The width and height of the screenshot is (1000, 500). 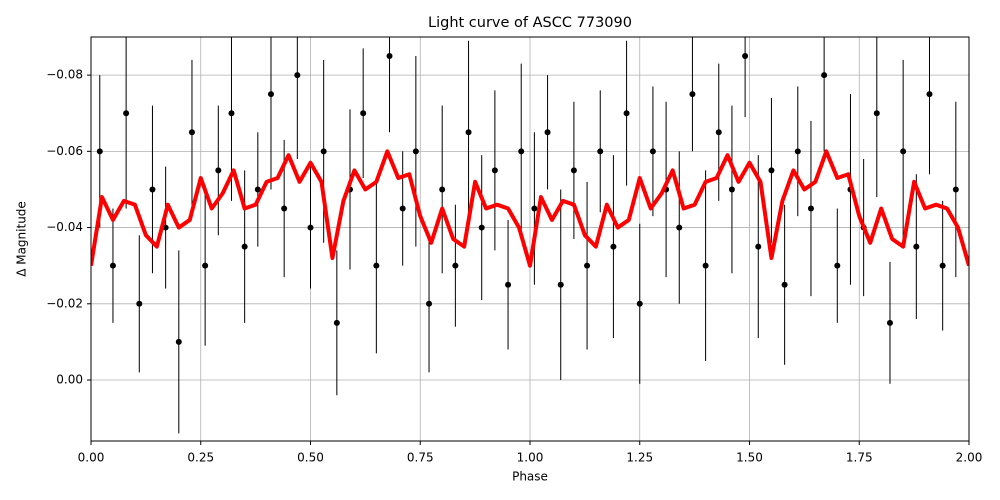 What do you see at coordinates (64, 303) in the screenshot?
I see `y-tick-label: −0.02` at bounding box center [64, 303].